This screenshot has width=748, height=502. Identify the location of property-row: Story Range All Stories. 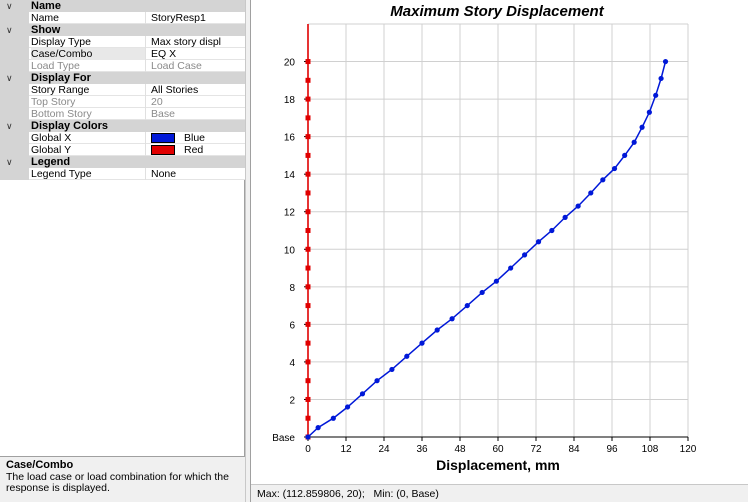
(122, 90).